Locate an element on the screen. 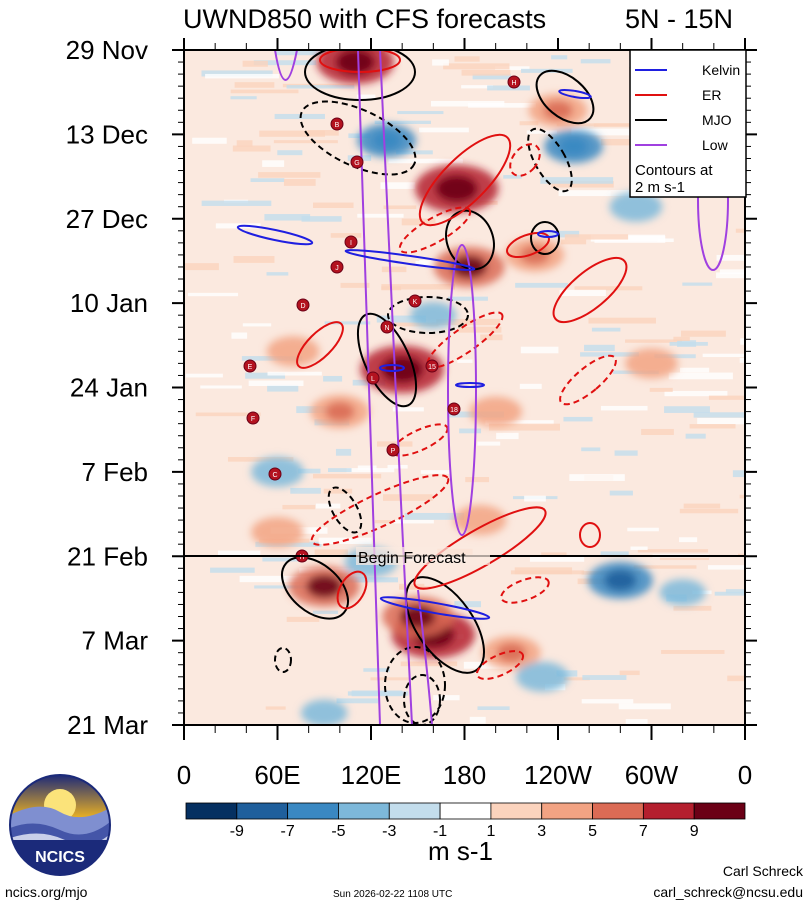 This screenshot has height=907, width=809. low-contour is located at coordinates (396, 387).